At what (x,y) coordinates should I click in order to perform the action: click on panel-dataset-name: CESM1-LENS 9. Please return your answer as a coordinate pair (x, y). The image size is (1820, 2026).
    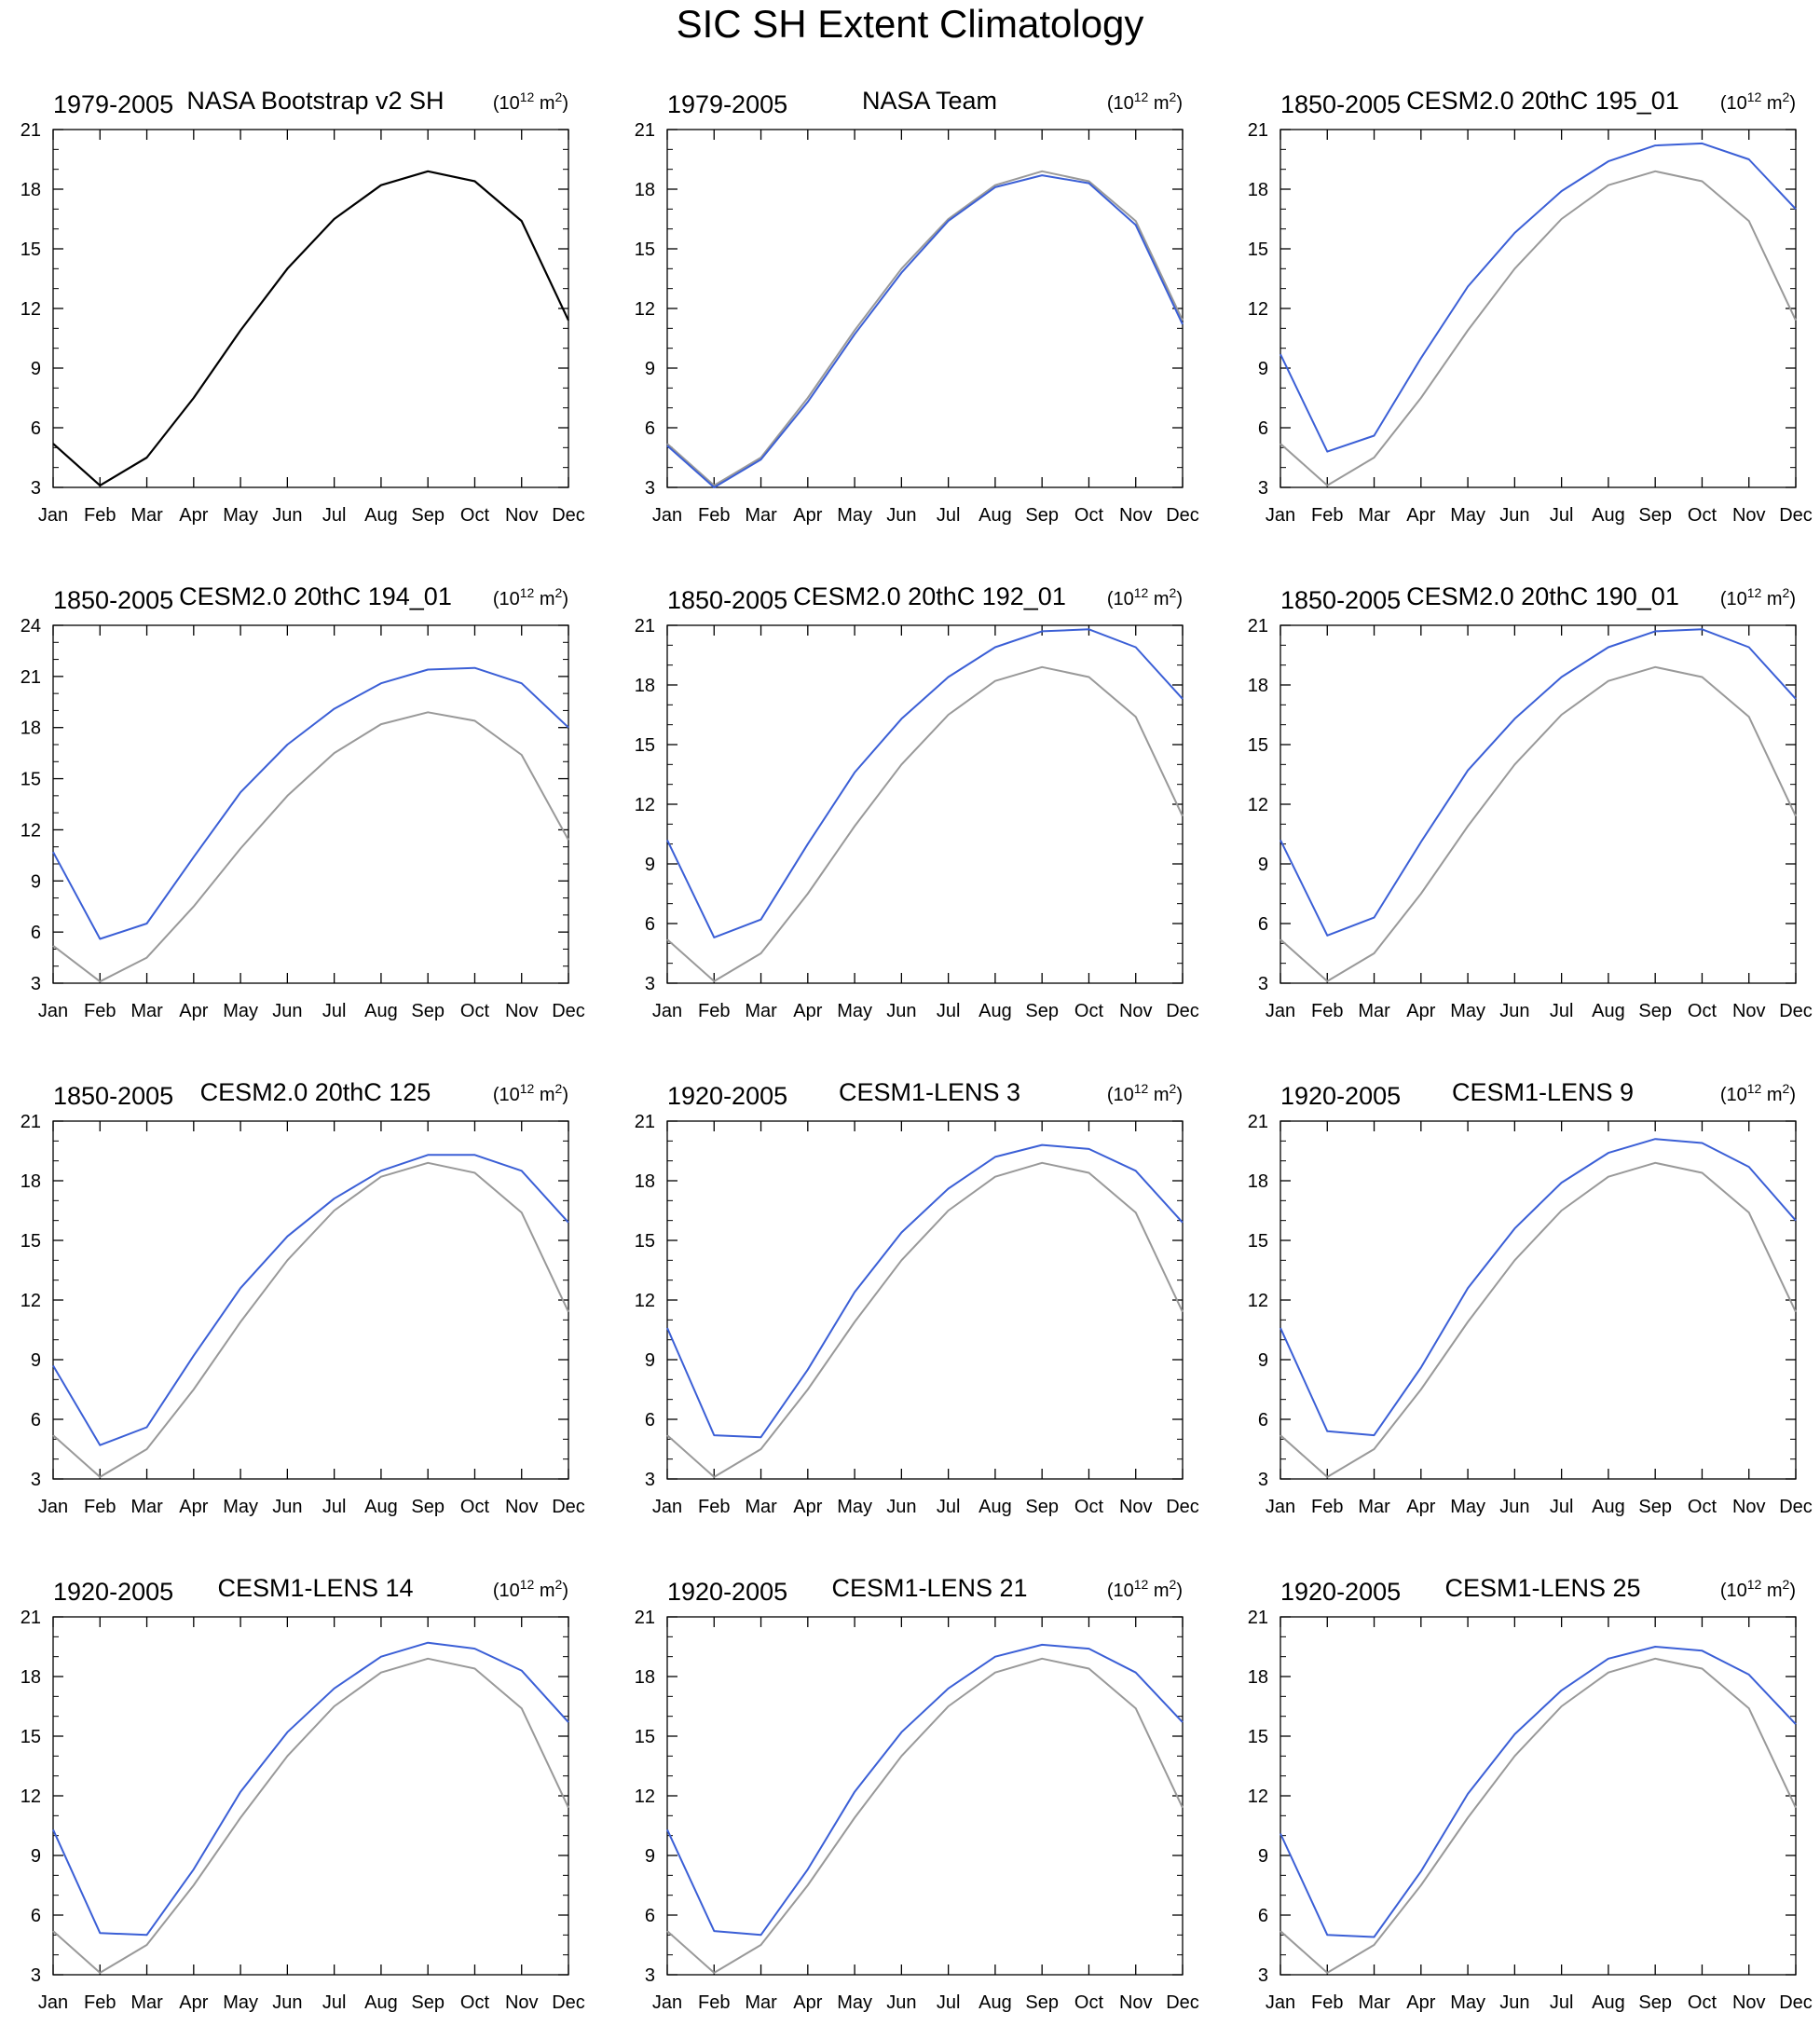
    Looking at the image, I should click on (1543, 1092).